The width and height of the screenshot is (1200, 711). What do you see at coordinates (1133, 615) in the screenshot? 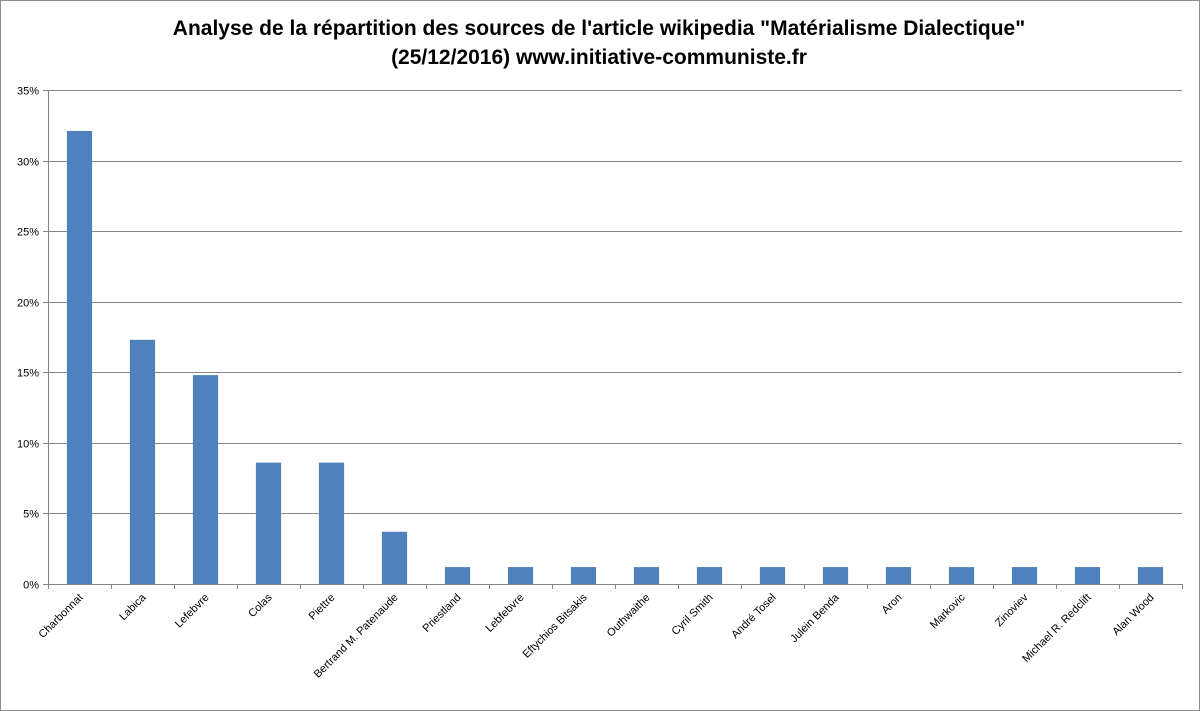
I see `x-tick-label: Alan Wood` at bounding box center [1133, 615].